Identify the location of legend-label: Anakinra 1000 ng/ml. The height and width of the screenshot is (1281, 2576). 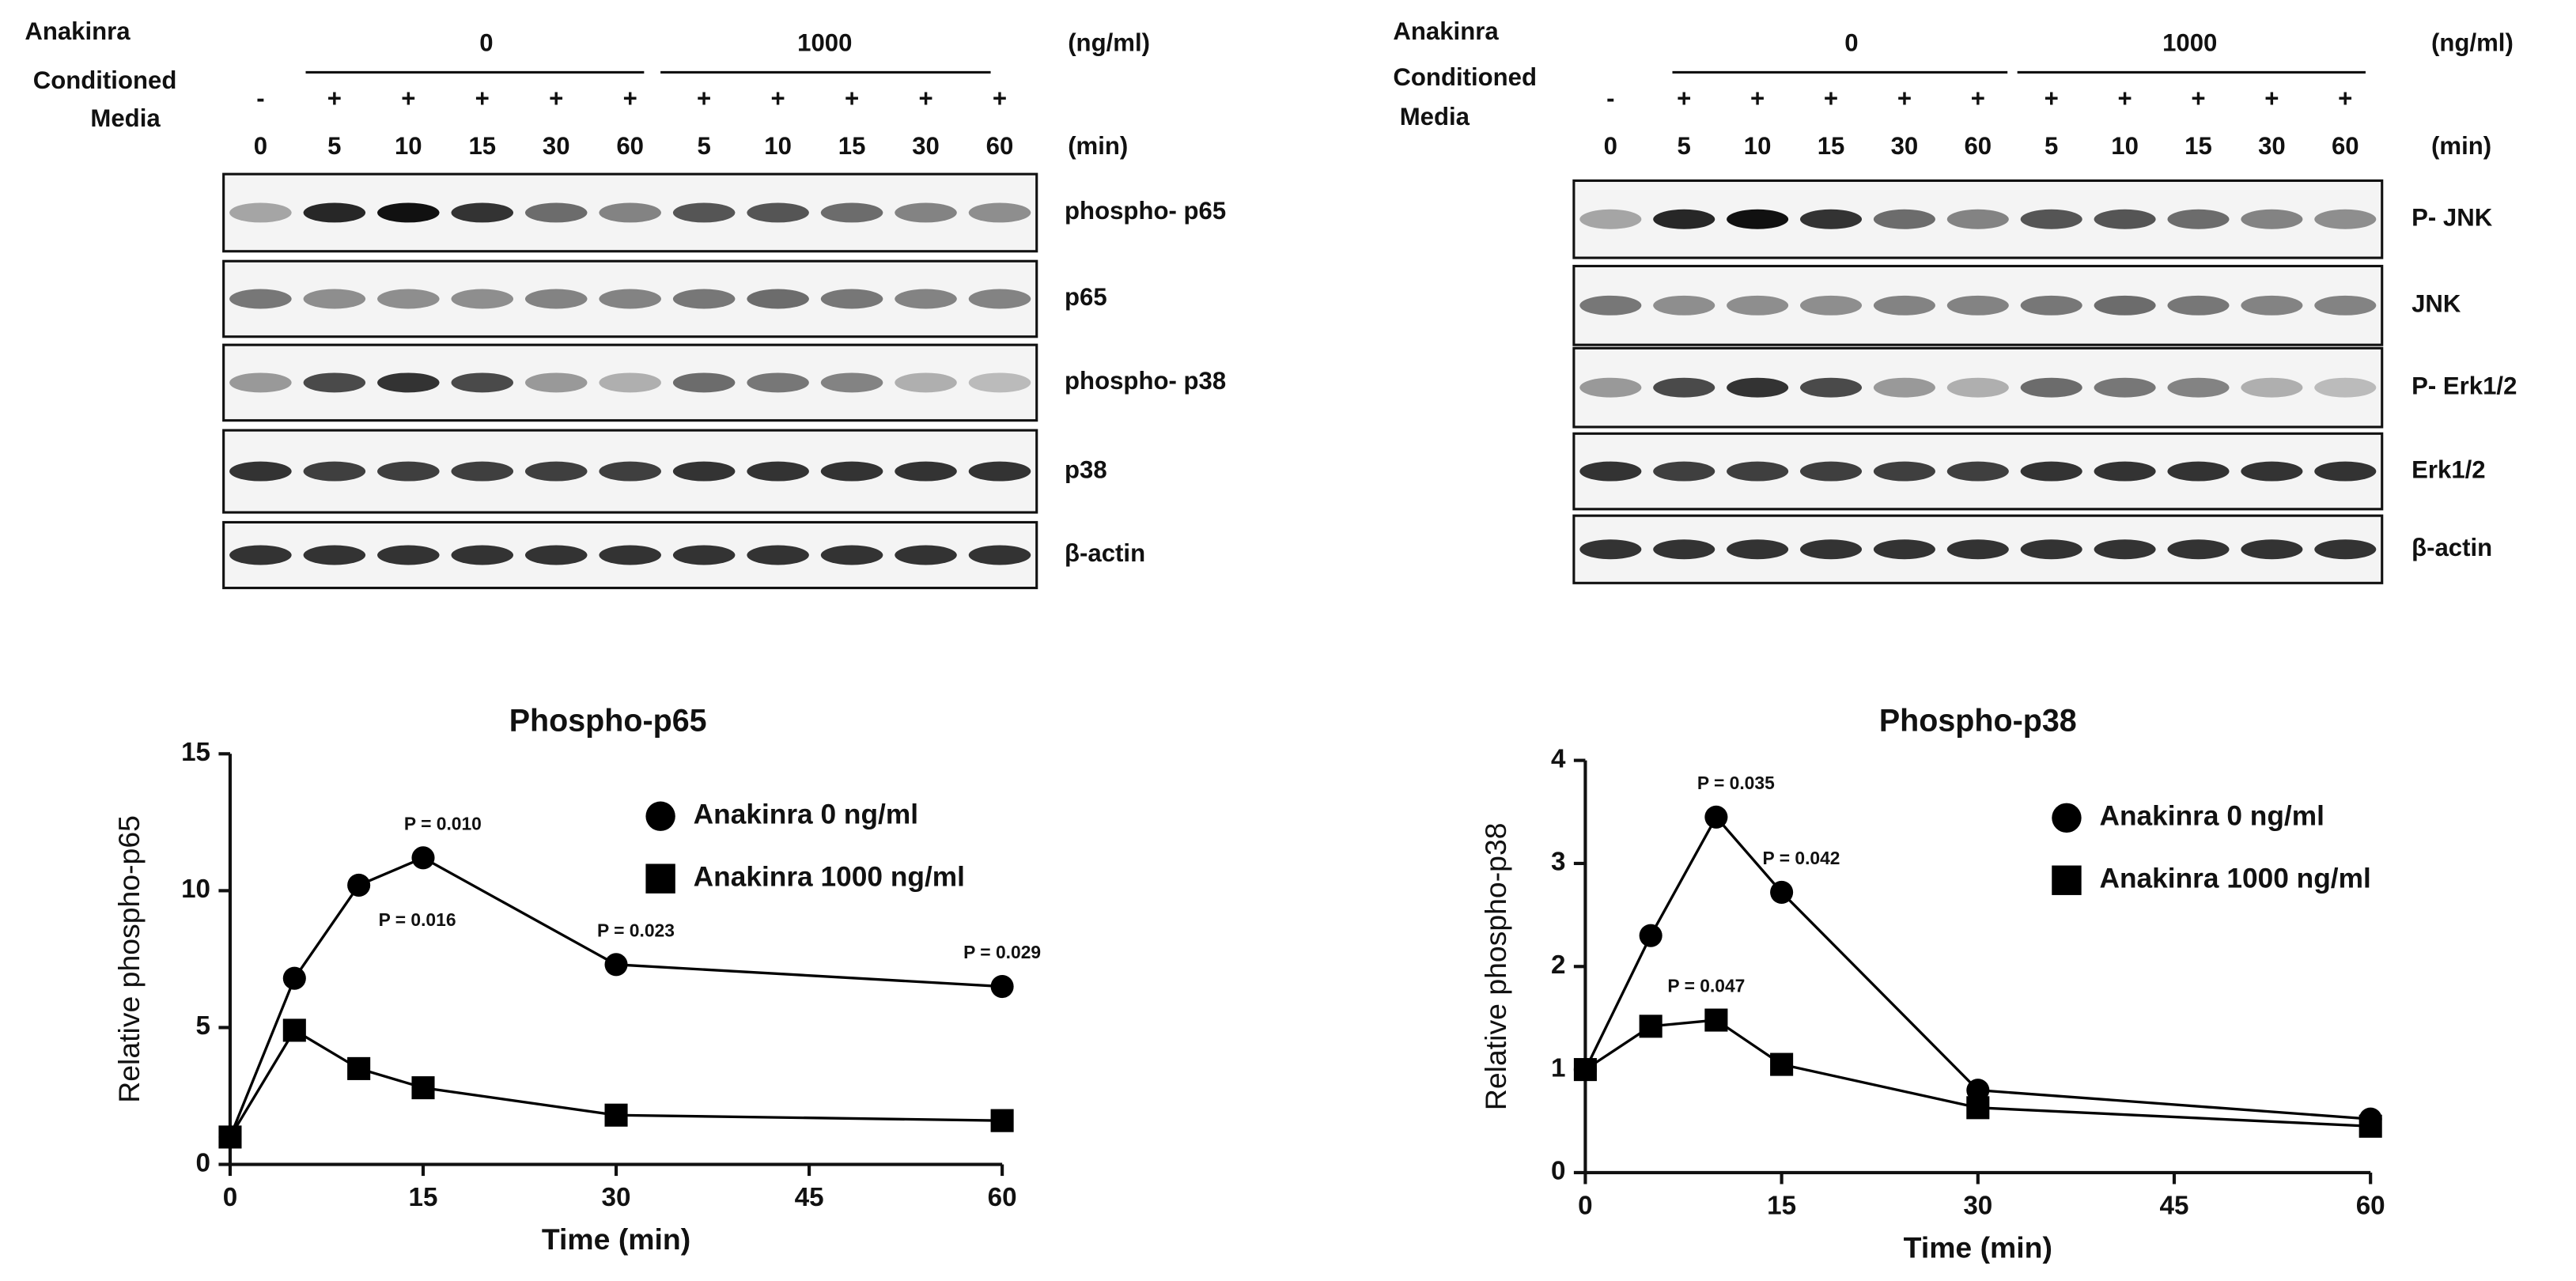
(830, 877).